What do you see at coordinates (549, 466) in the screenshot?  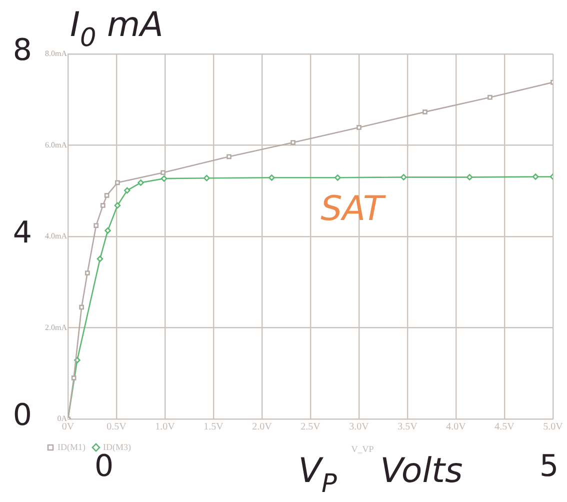 I see `text: 5` at bounding box center [549, 466].